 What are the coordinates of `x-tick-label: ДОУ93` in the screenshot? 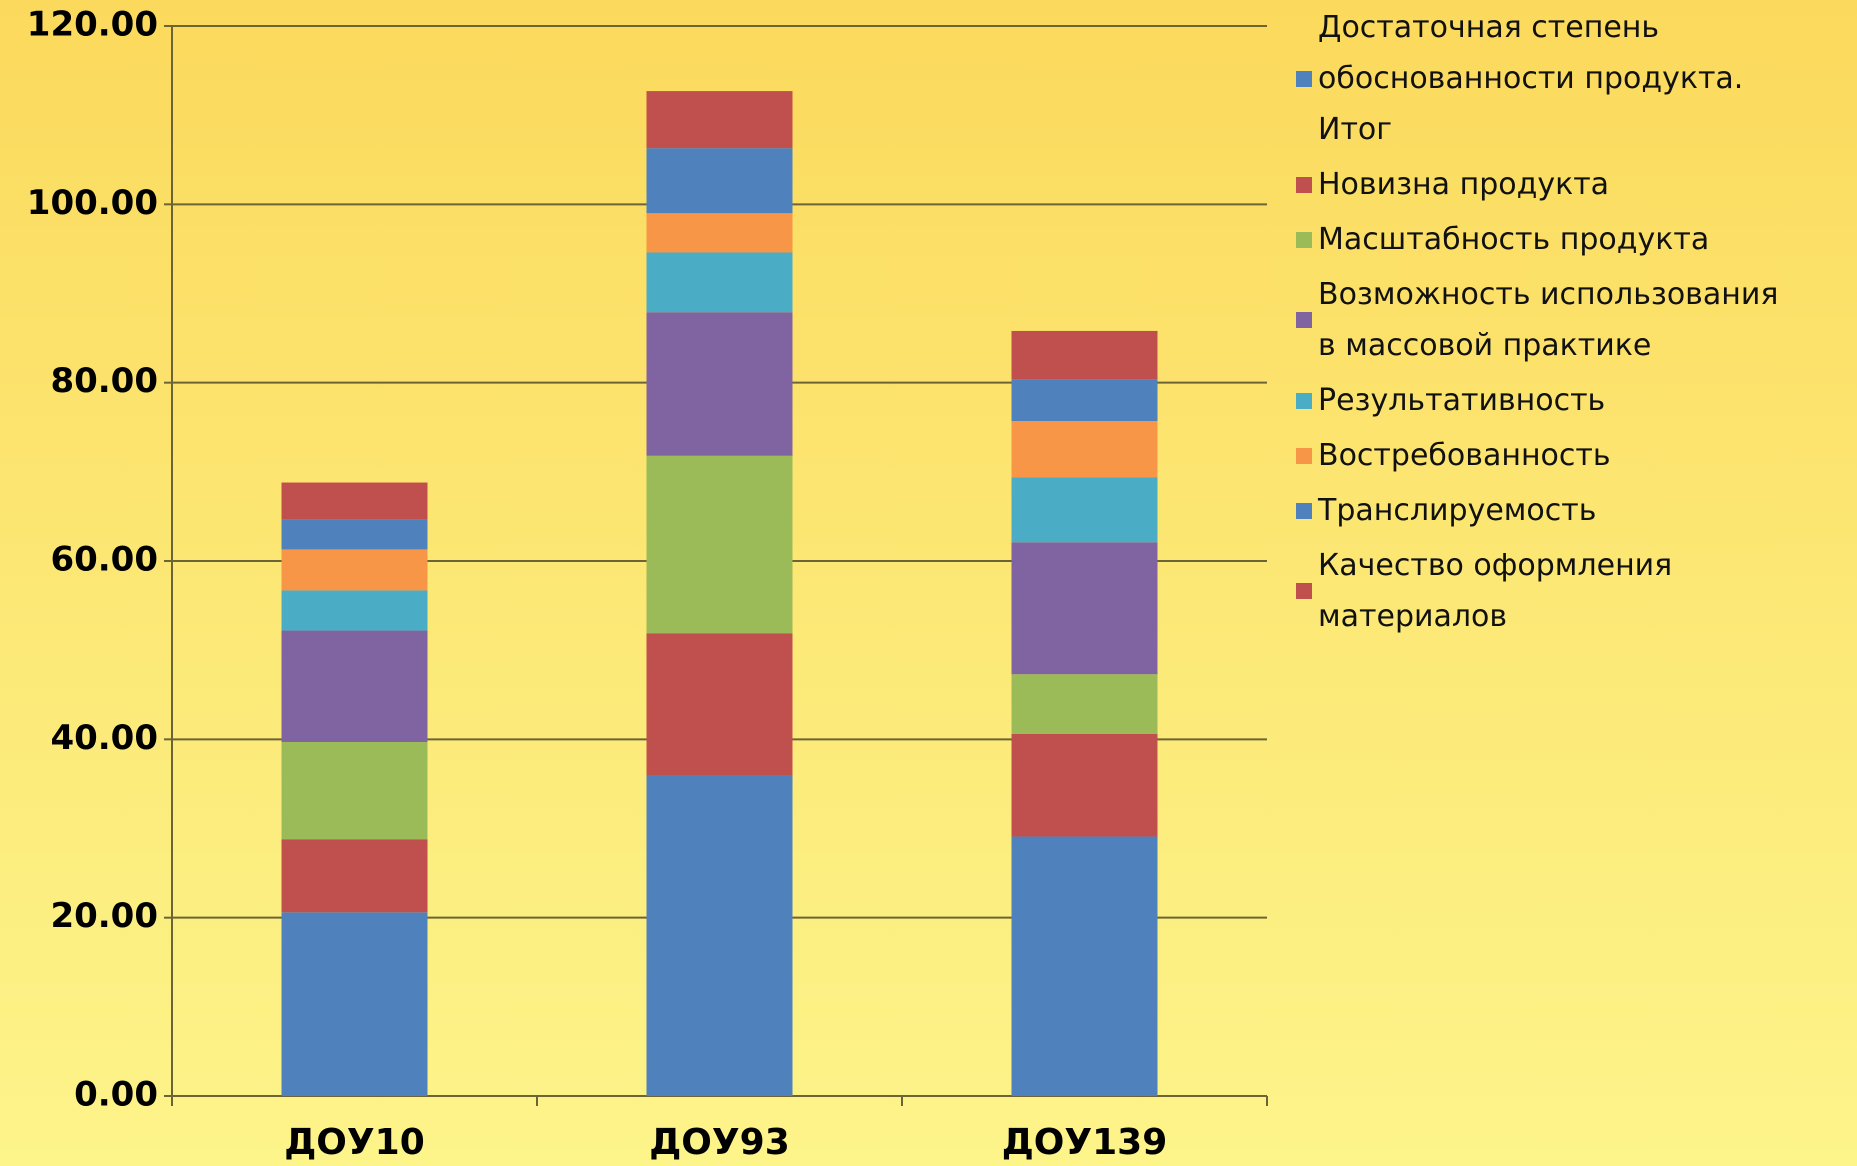 It's located at (719, 1142).